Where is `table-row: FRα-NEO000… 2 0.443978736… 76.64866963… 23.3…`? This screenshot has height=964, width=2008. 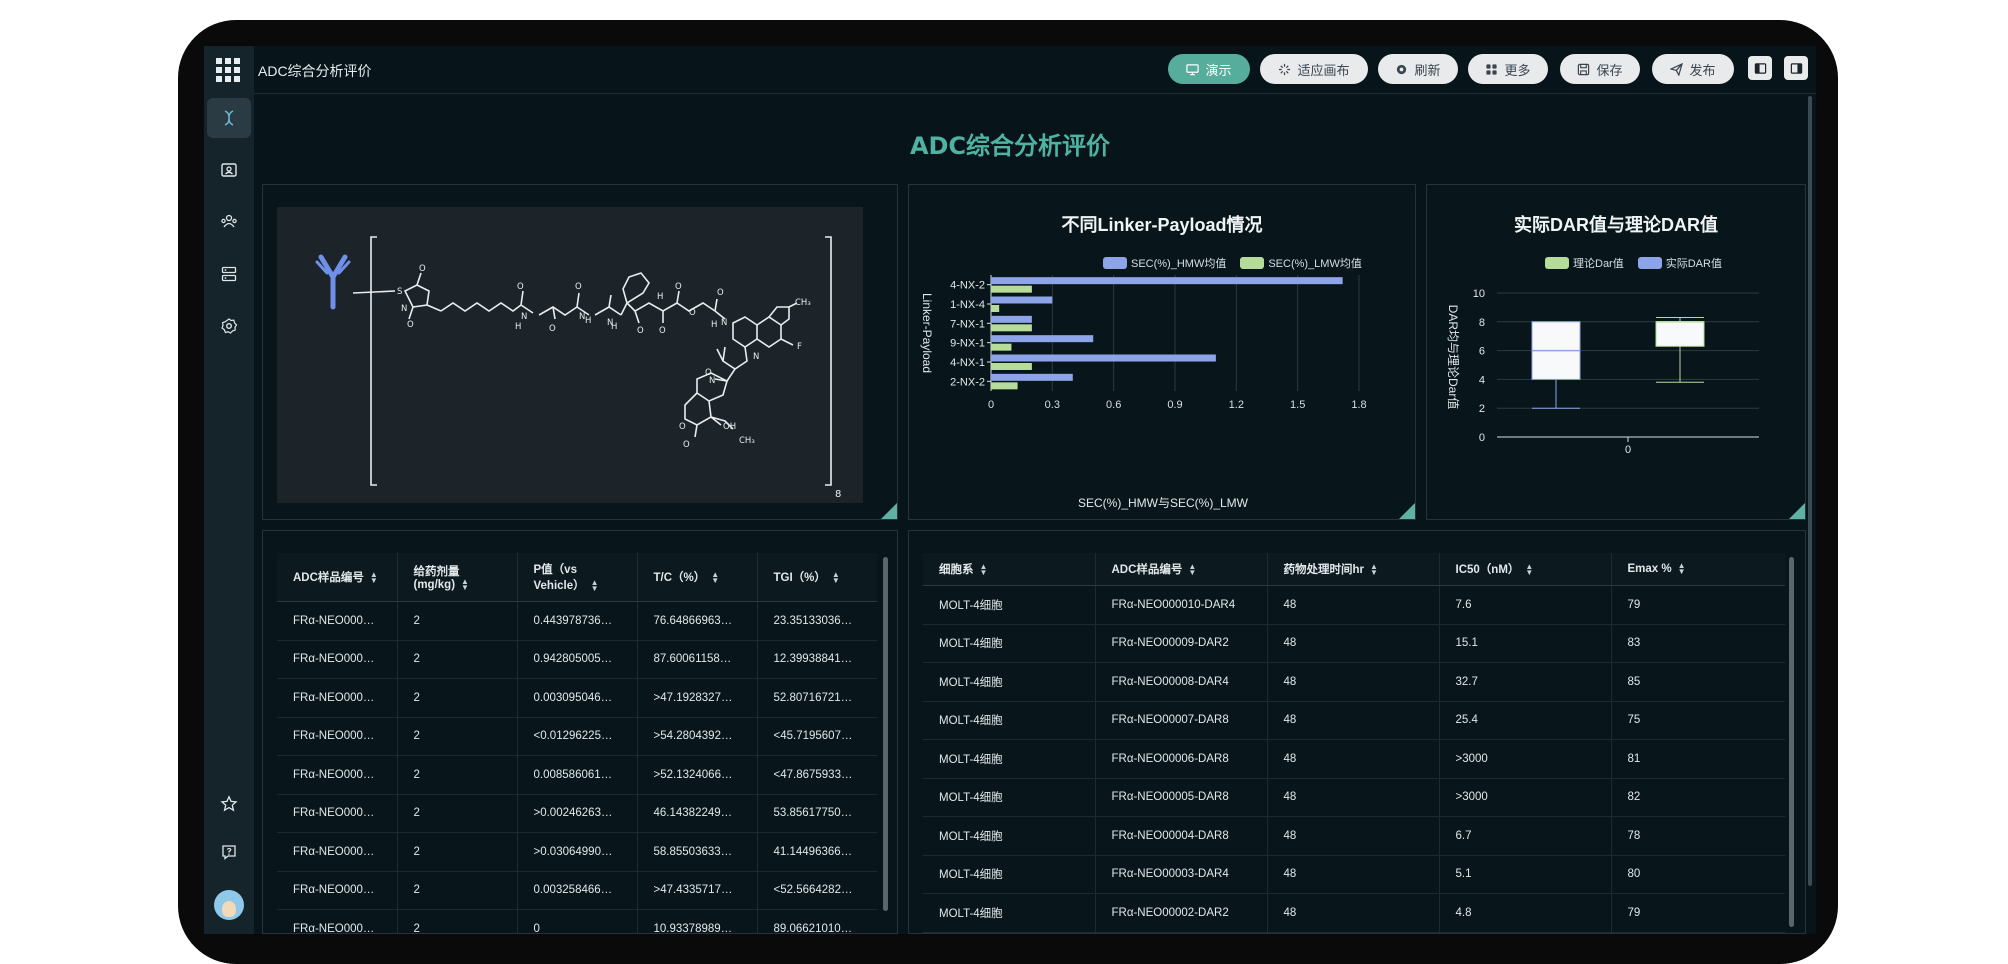
table-row: FRα-NEO000… 2 0.443978736… 76.64866963… 23.3… is located at coordinates (577, 621).